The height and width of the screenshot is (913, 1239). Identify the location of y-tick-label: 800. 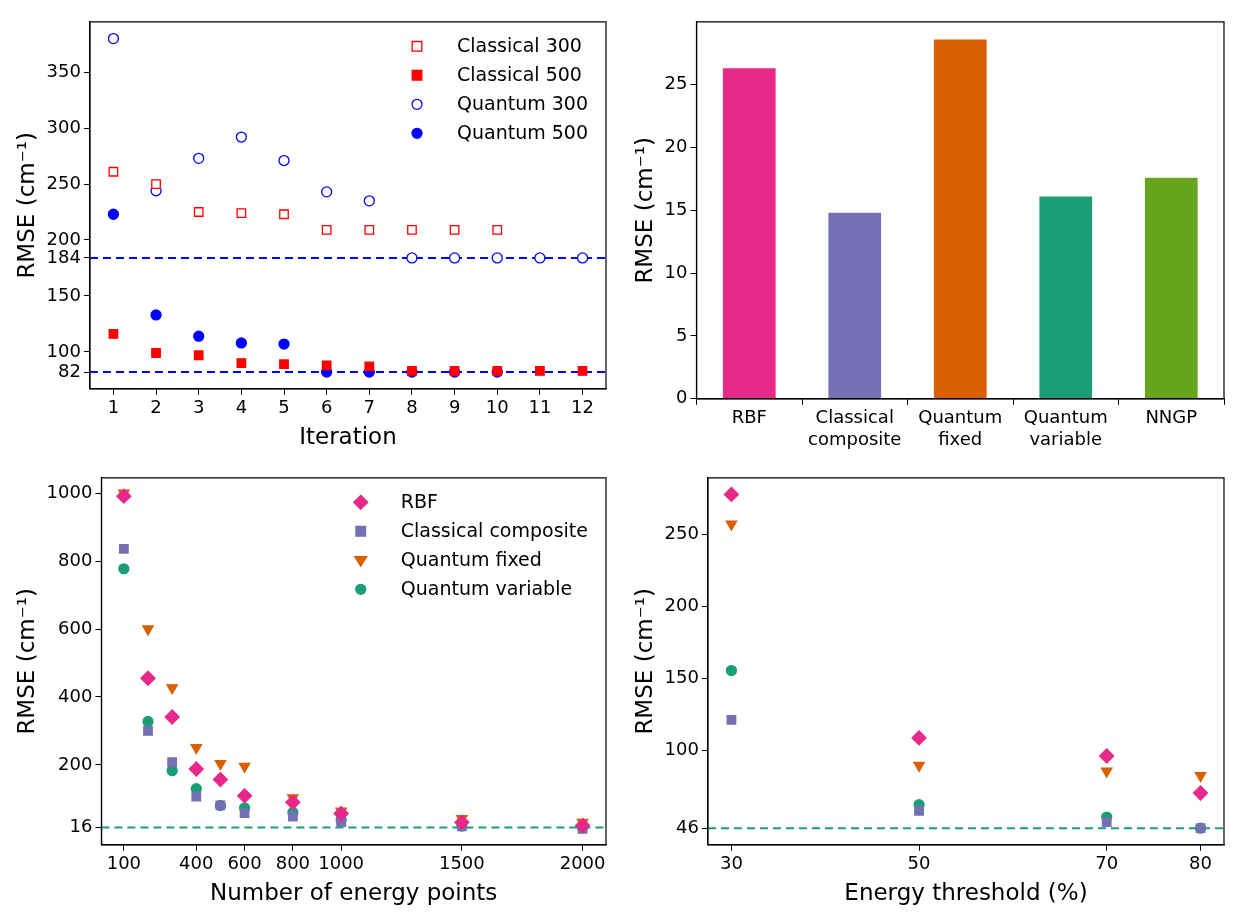
(75, 559).